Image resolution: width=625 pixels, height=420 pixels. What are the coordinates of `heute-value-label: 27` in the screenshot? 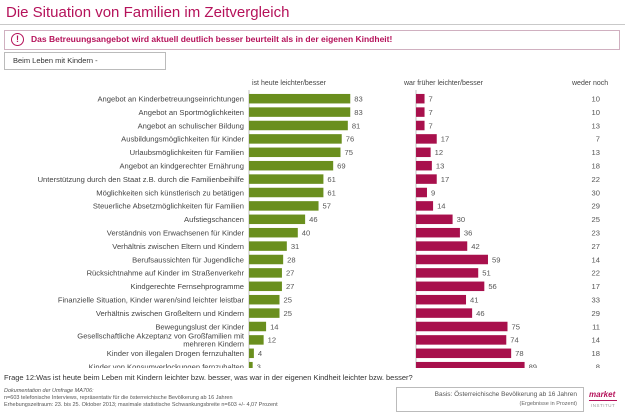 It's located at (290, 286).